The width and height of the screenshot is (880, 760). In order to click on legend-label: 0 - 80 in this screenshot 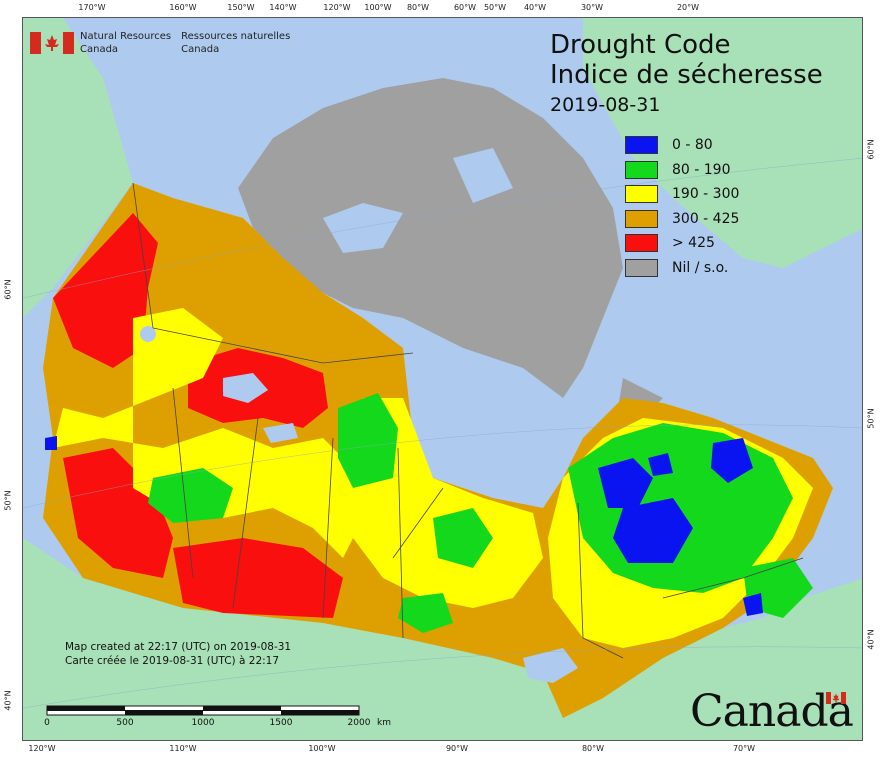, I will do `click(692, 145)`.